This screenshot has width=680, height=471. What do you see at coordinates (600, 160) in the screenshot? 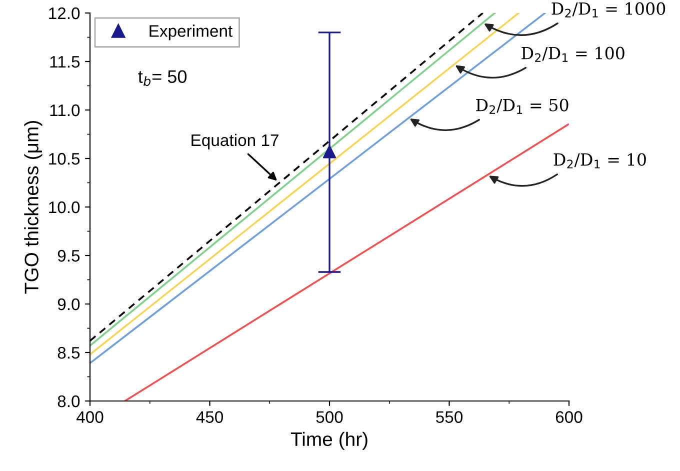
I see `annotation: D$_{2}$/D$_{1}$ = 10` at bounding box center [600, 160].